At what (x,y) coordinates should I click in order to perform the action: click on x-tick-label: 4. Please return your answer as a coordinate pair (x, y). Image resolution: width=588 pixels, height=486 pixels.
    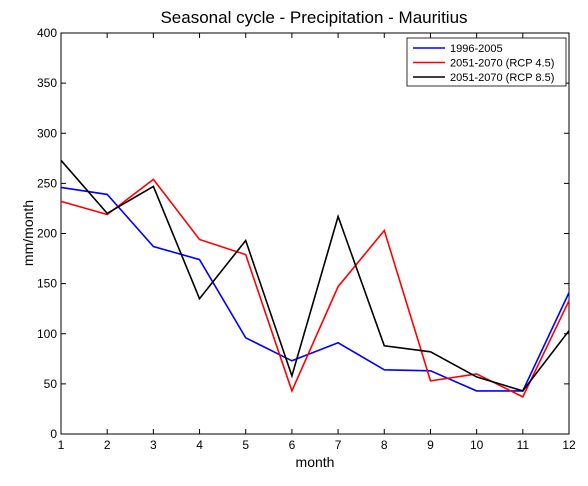
    Looking at the image, I should click on (199, 445).